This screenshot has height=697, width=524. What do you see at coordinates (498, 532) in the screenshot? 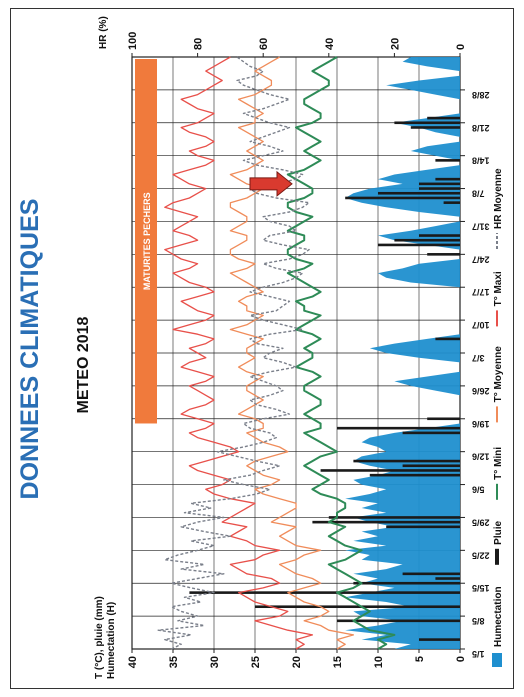
I see `legend-label-pluie: Pluie` at bounding box center [498, 532].